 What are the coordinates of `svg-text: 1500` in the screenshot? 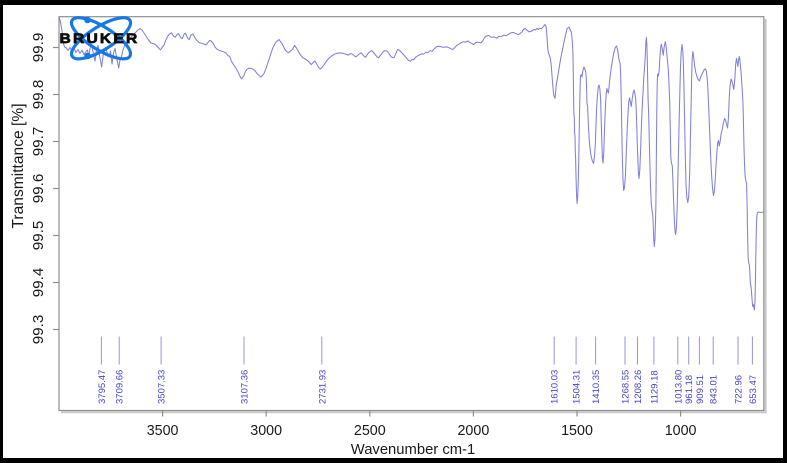 It's located at (577, 431).